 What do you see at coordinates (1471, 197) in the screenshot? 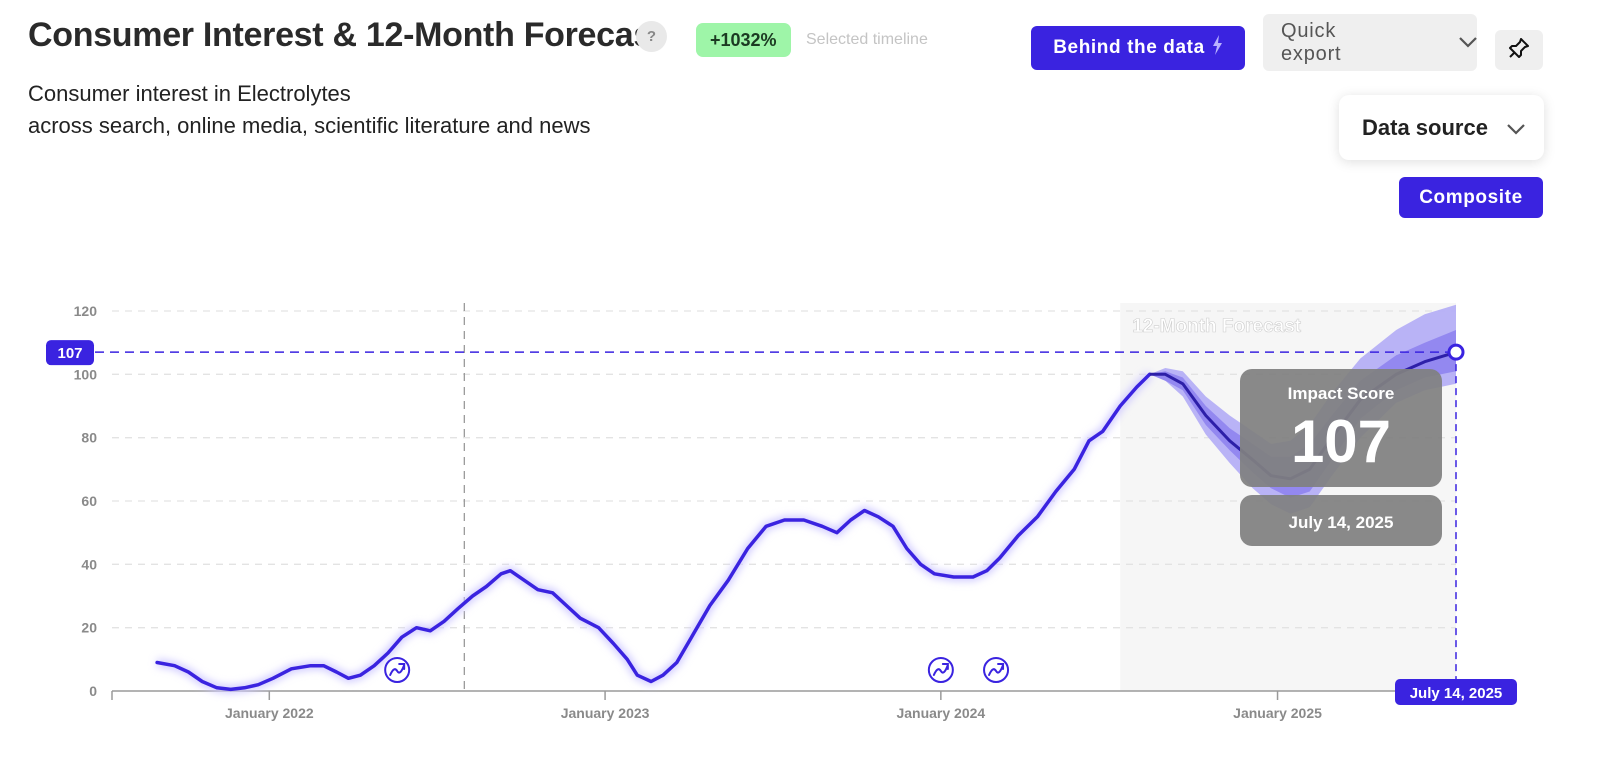
I see `composite-button: Composite` at bounding box center [1471, 197].